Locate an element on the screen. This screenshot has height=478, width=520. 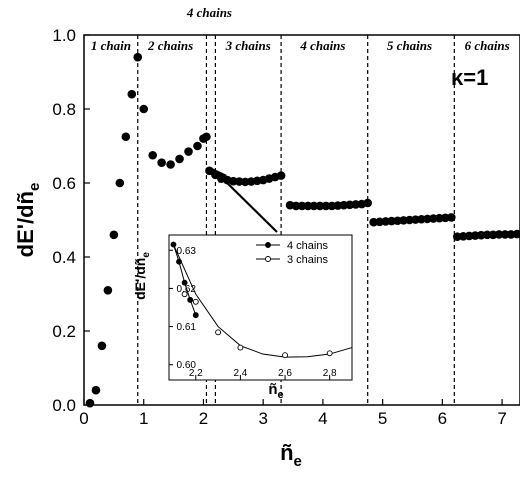
inset-frame is located at coordinates (260, 307).